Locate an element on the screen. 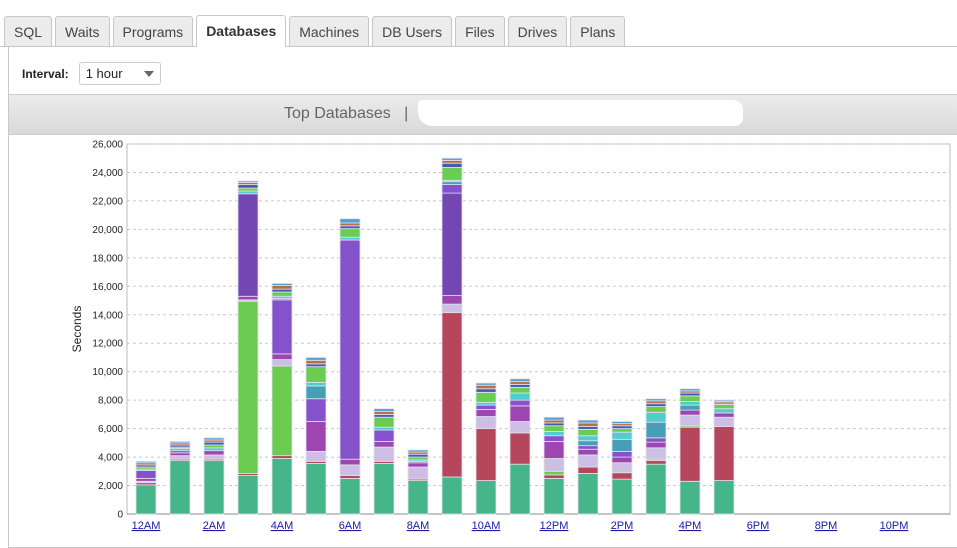  x-tick-label: 2PM is located at coordinates (622, 526).